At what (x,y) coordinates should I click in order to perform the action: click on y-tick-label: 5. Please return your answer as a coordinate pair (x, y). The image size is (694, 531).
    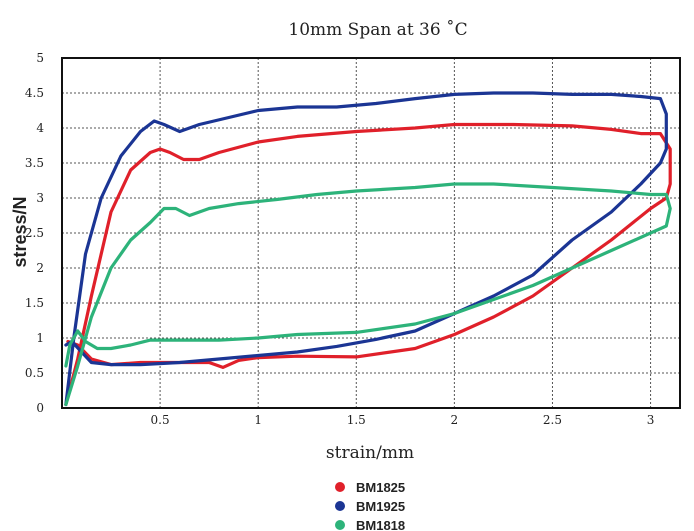
    Looking at the image, I should click on (40, 58).